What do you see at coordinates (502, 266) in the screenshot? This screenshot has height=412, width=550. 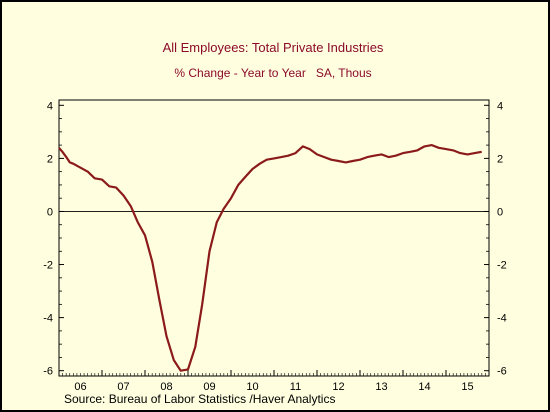 I see `y-tick-label-right: -2` at bounding box center [502, 266].